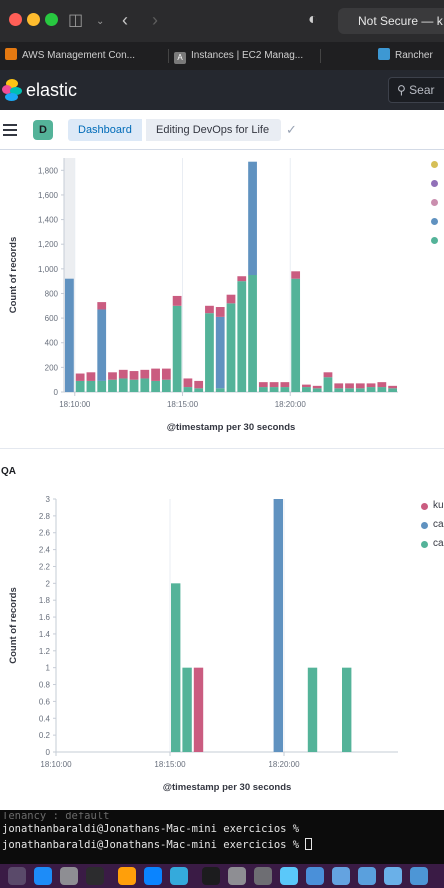 The image size is (444, 888). Describe the element at coordinates (76, 20) in the screenshot. I see `sidebar-toggle-icon: ◫` at that location.